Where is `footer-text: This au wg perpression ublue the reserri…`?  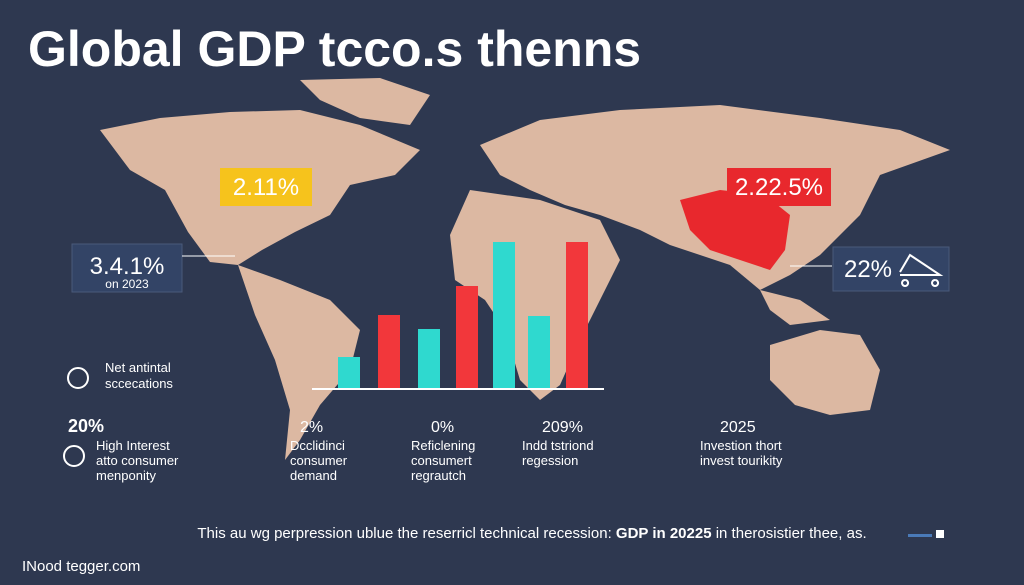 footer-text: This au wg perpression ublue the reserri… is located at coordinates (406, 533).